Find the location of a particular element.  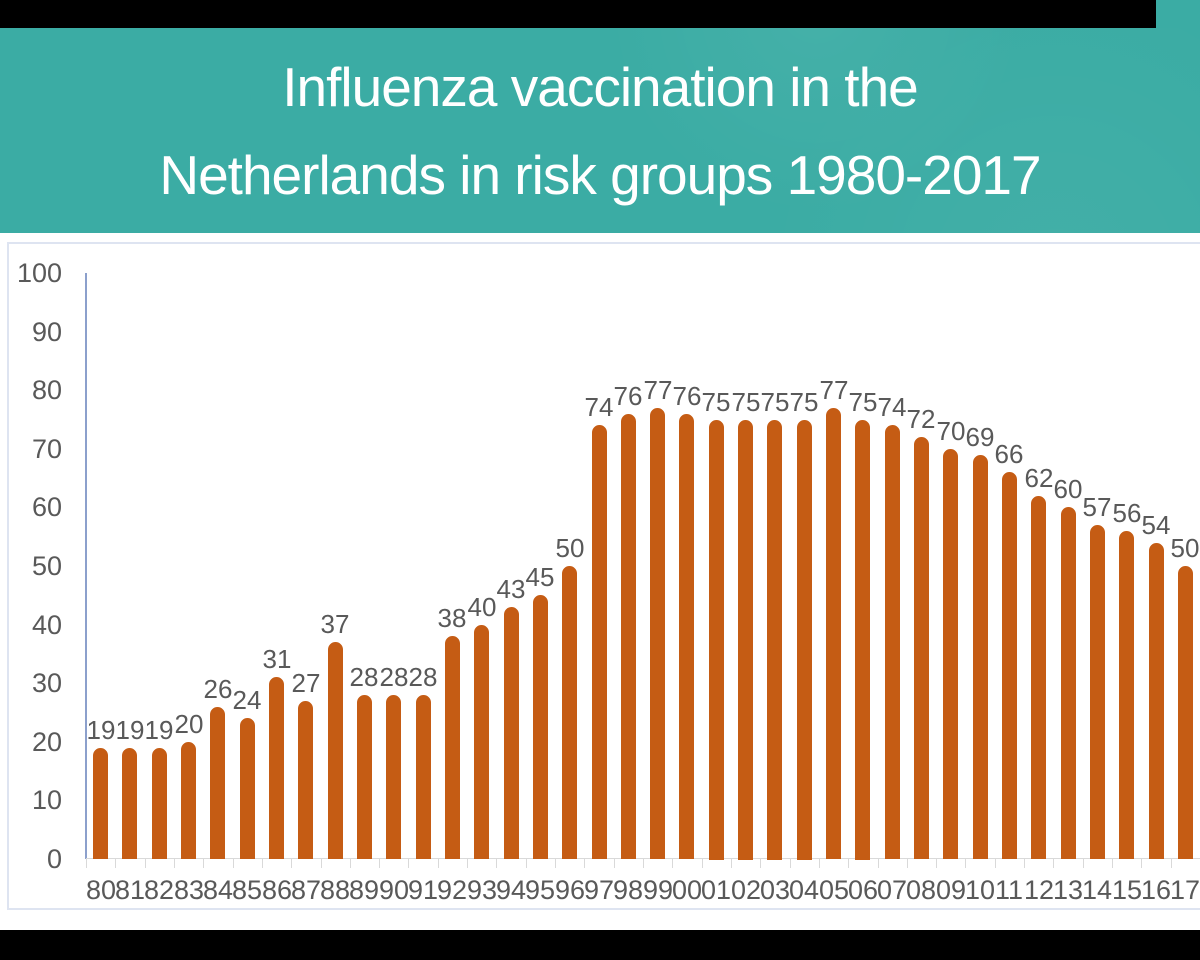

slide-title-line-2: Netherlands in risk groups 1980-2017 is located at coordinates (600, 174).